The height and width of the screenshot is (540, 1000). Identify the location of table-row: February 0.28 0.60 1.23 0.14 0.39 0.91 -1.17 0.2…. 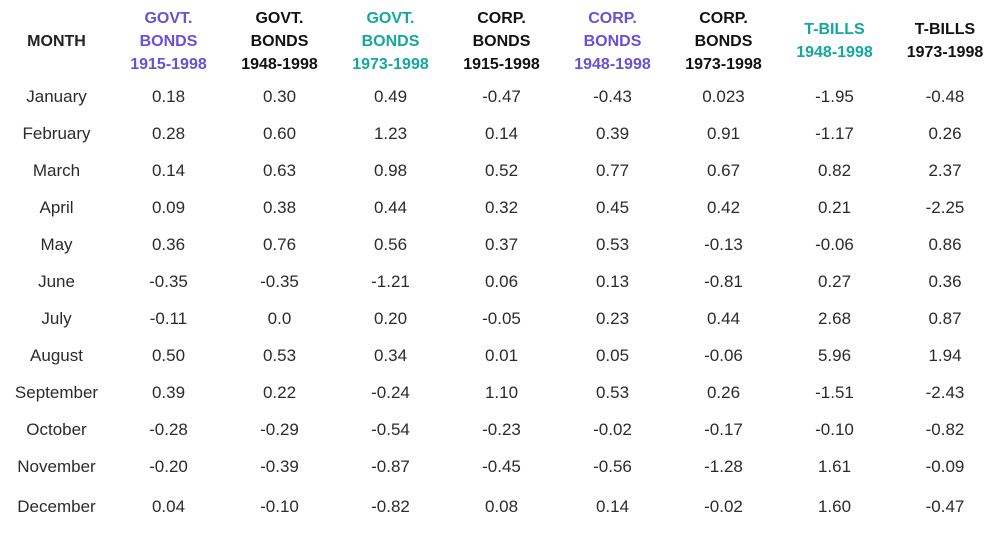
(500, 133).